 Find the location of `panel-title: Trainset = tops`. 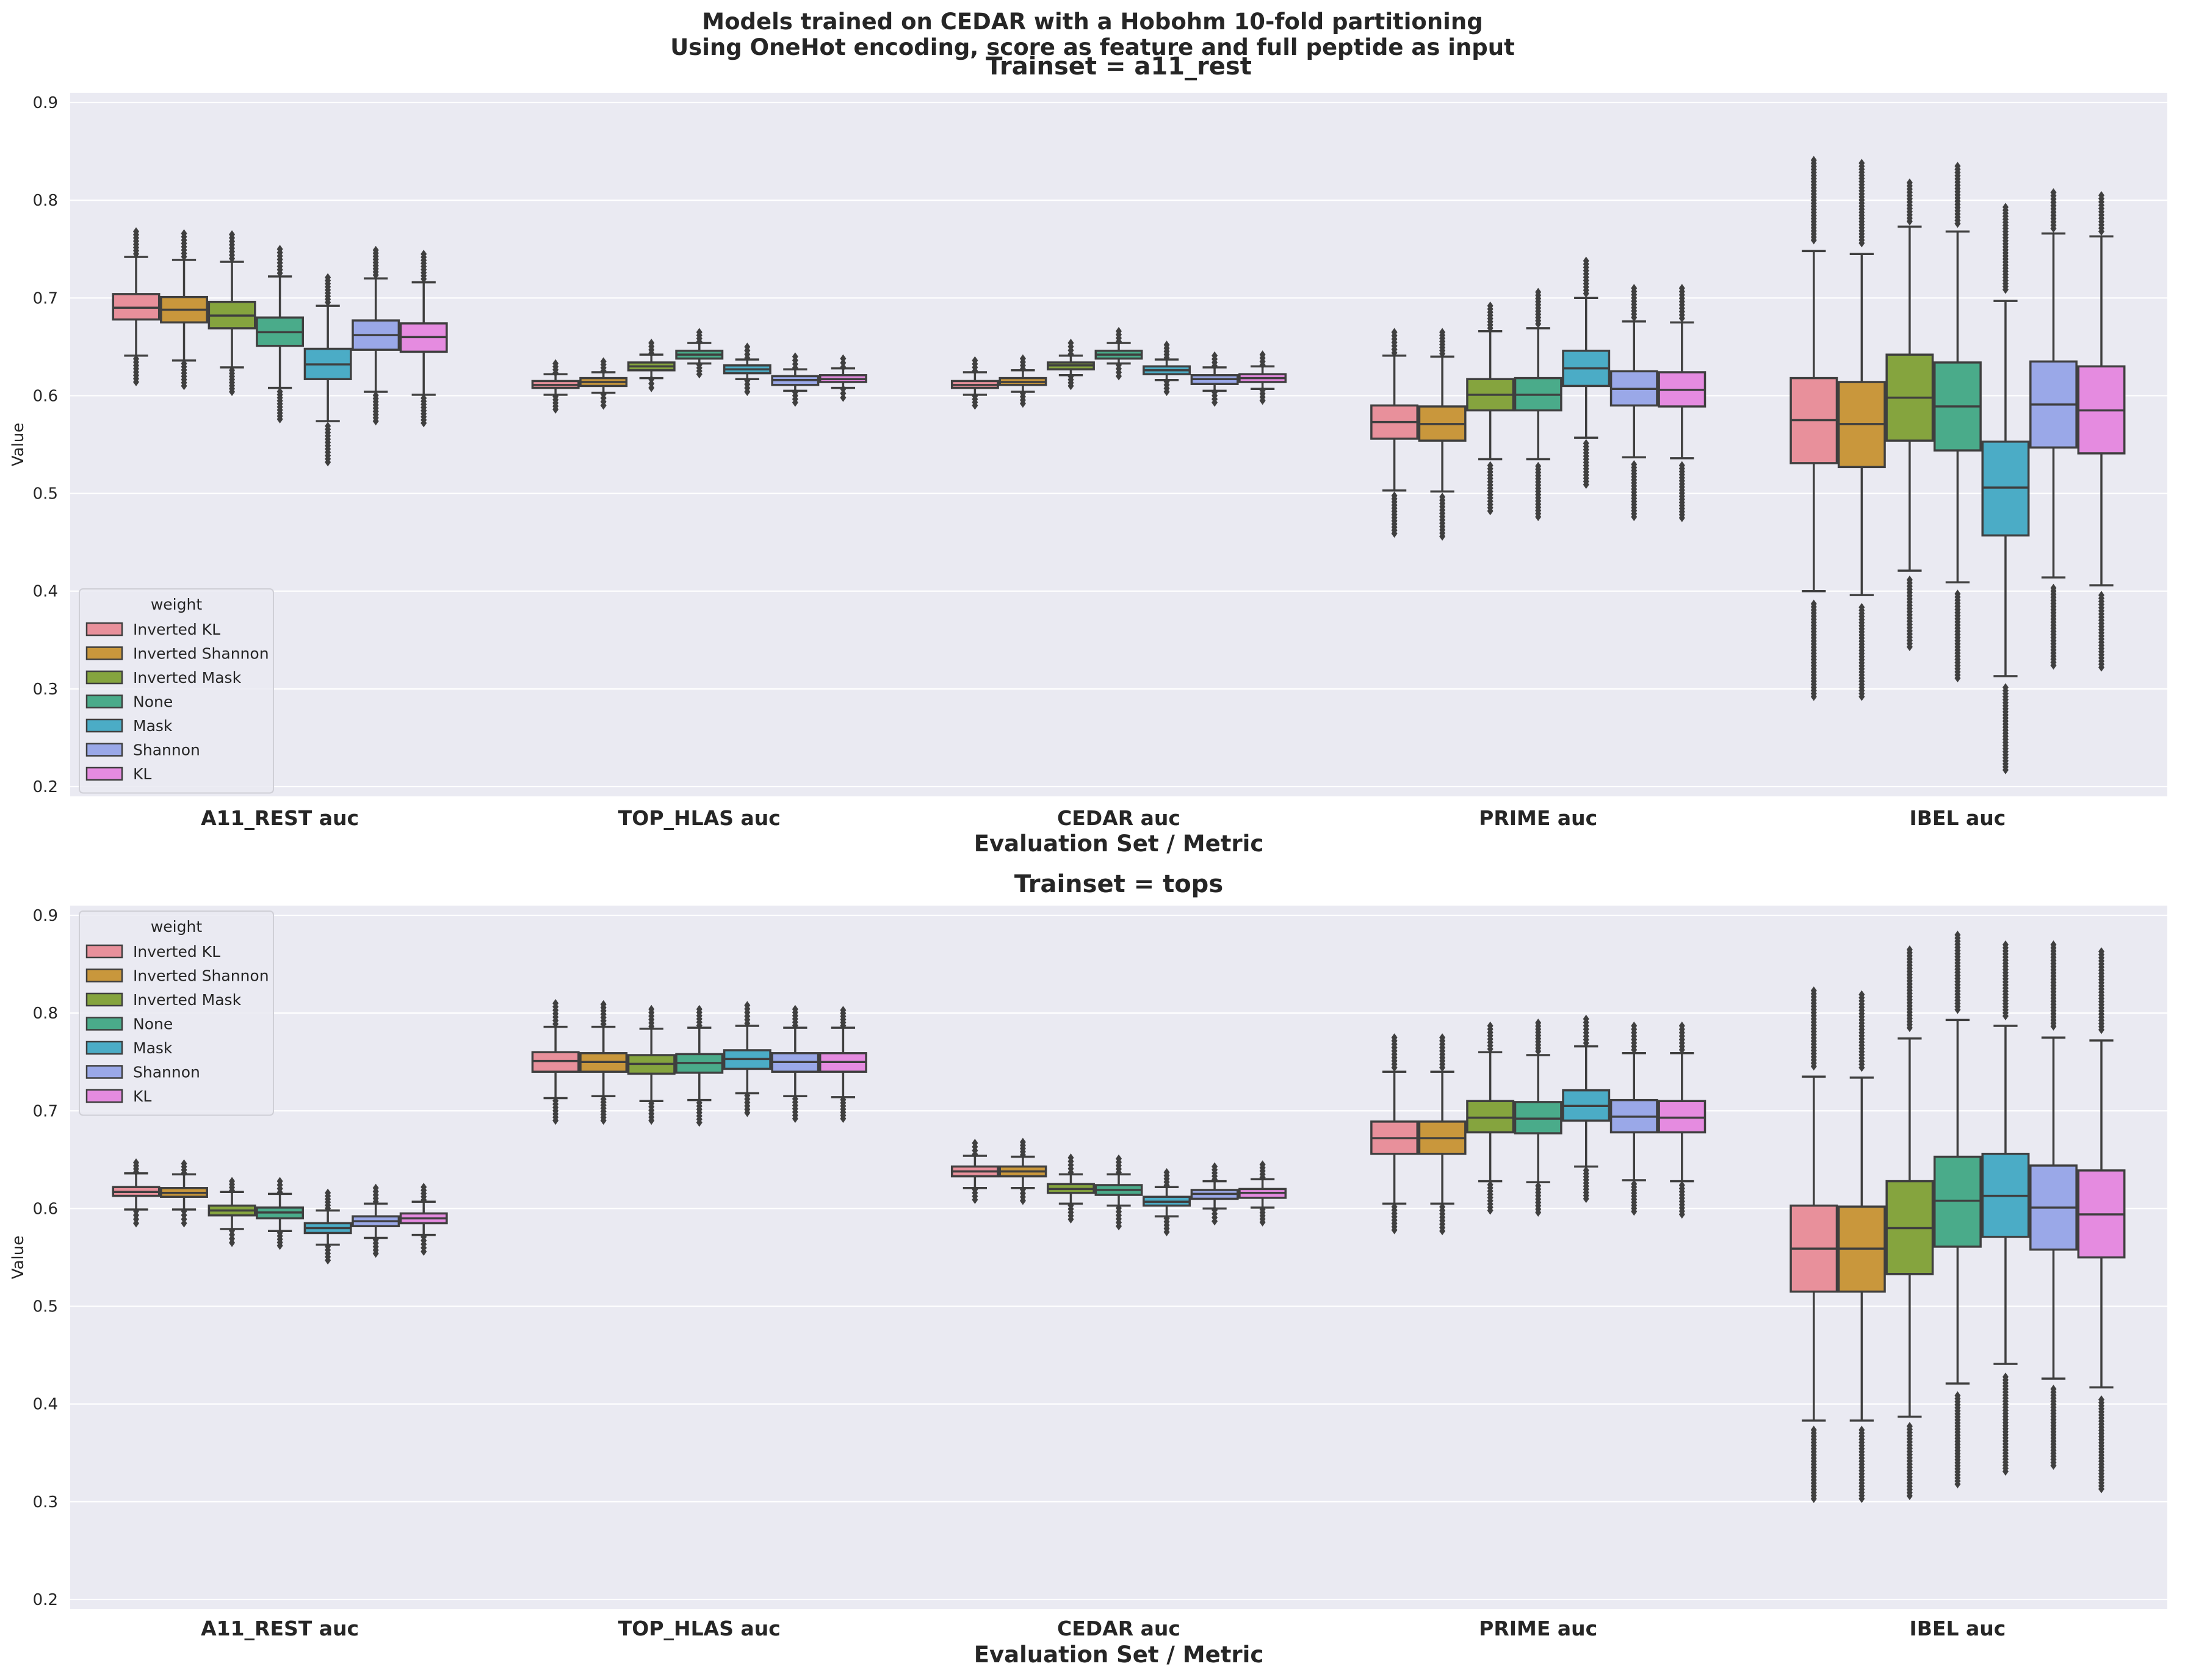

panel-title: Trainset = tops is located at coordinates (1118, 884).